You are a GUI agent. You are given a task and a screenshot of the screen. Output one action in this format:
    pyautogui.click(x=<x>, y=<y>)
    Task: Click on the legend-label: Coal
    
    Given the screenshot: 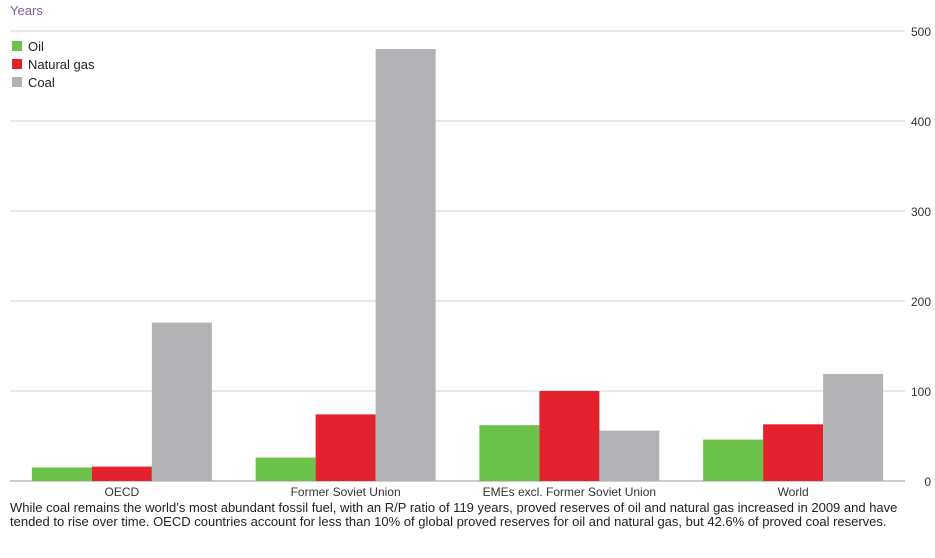 What is the action you would take?
    pyautogui.click(x=41, y=82)
    